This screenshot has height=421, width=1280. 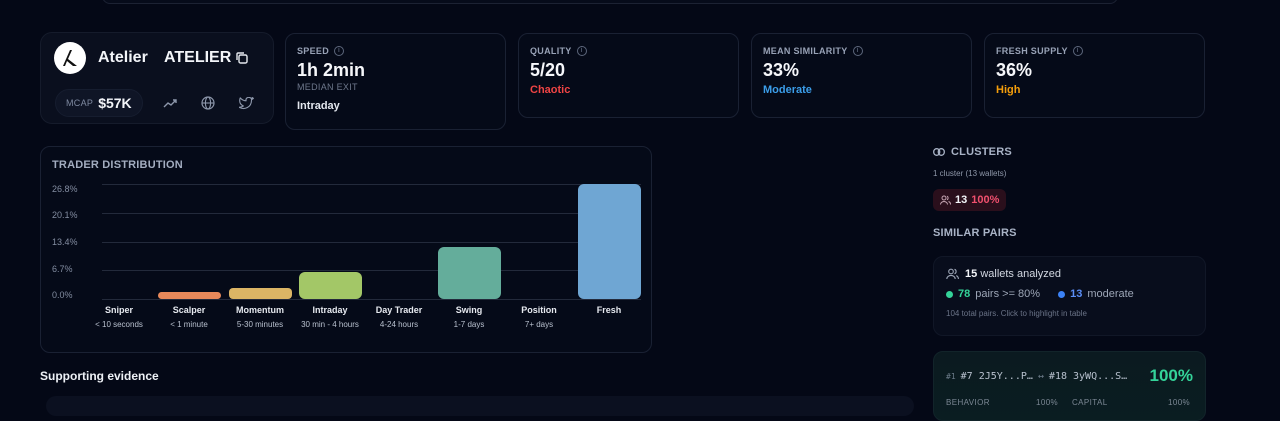 I want to click on x-category-position: Position 7+ days, so click(x=539, y=317).